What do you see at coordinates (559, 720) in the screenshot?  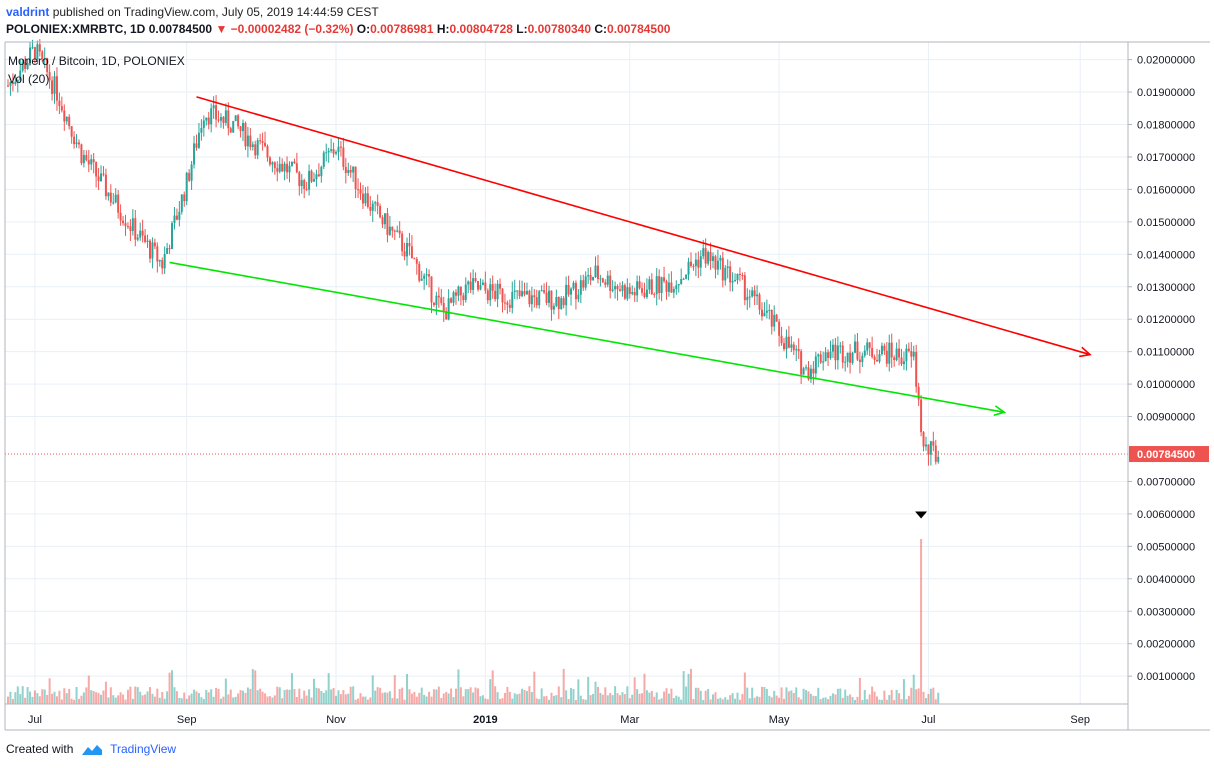 I see `time-axis: Jul Sep Nov 2019 Mar May Jul Sep` at bounding box center [559, 720].